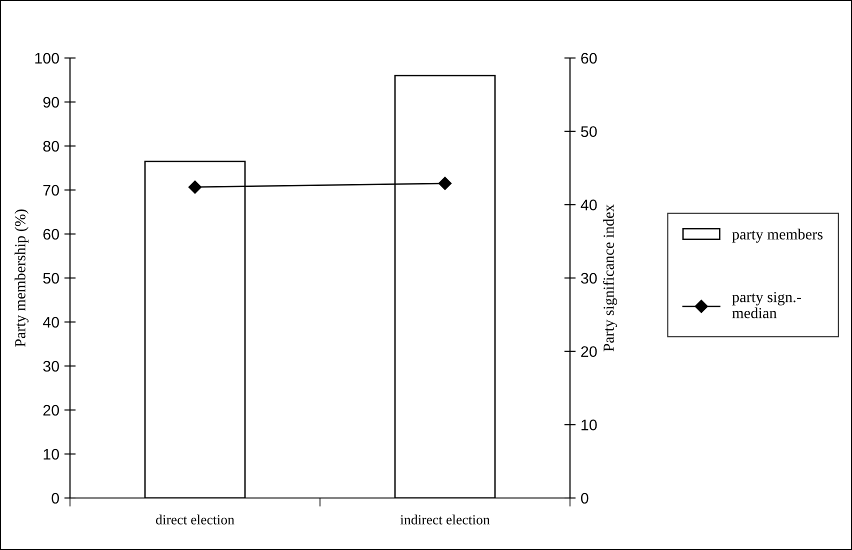 The width and height of the screenshot is (852, 550). Describe the element at coordinates (589, 132) in the screenshot. I see `y2-tick-label: 50` at that location.